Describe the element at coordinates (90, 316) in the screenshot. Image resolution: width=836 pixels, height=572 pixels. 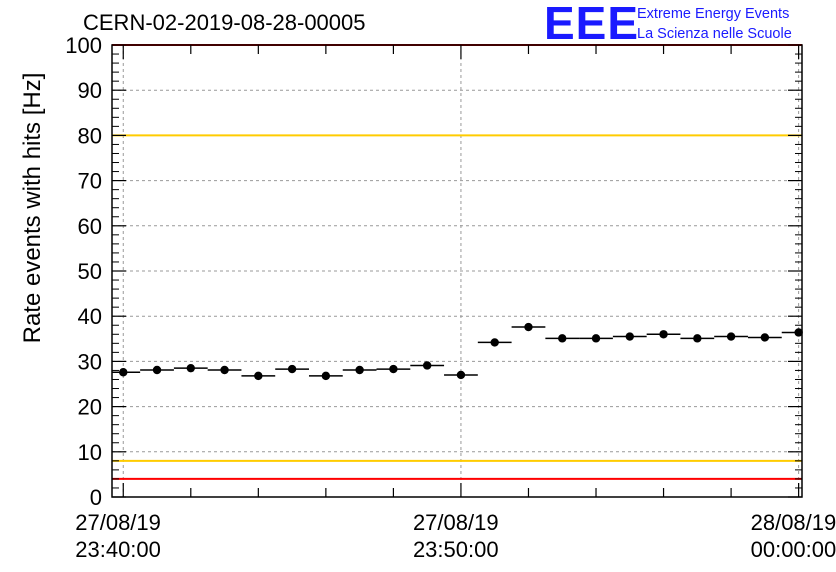
I see `y-tick-label: 40` at that location.